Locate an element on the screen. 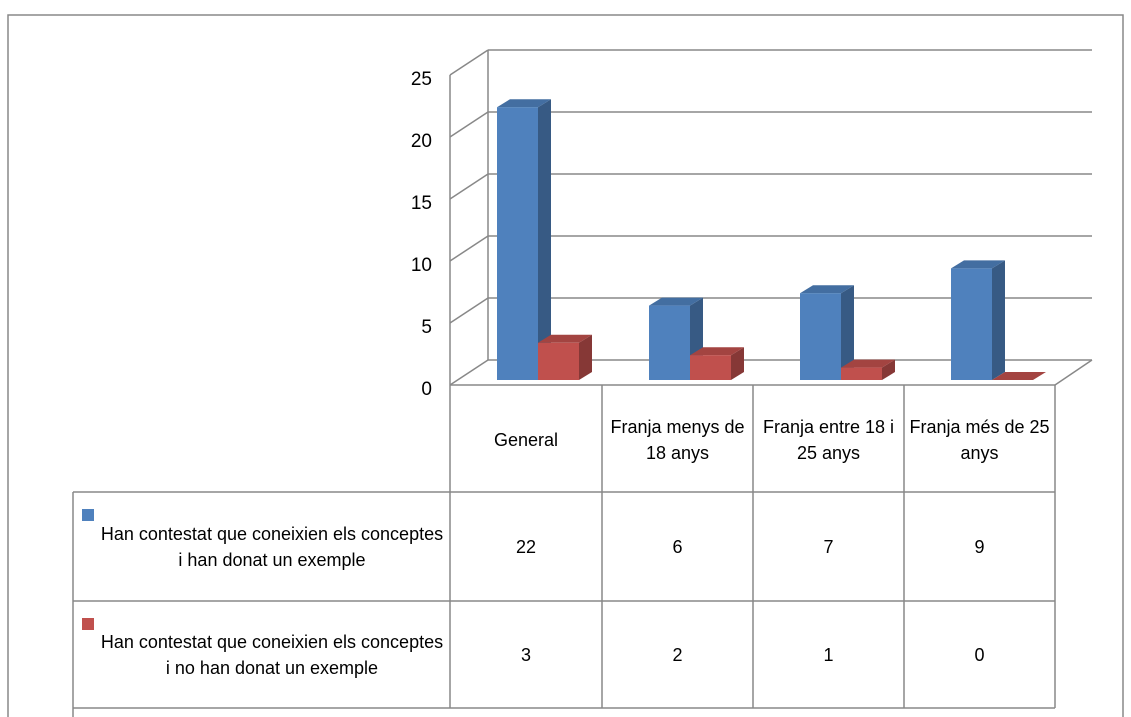 The height and width of the screenshot is (717, 1131). x-tick-label-box: Franja més de 25 anys is located at coordinates (979, 440).